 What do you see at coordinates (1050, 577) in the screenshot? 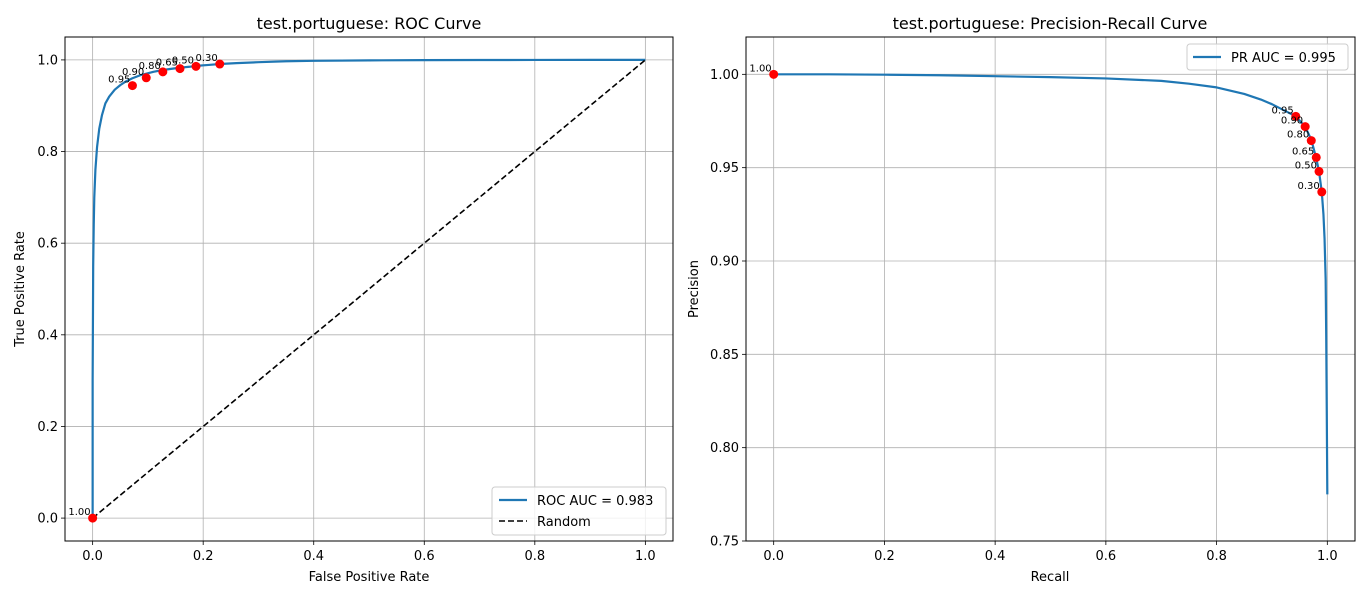
I see `pr-x-axis-label: Recall` at bounding box center [1050, 577].